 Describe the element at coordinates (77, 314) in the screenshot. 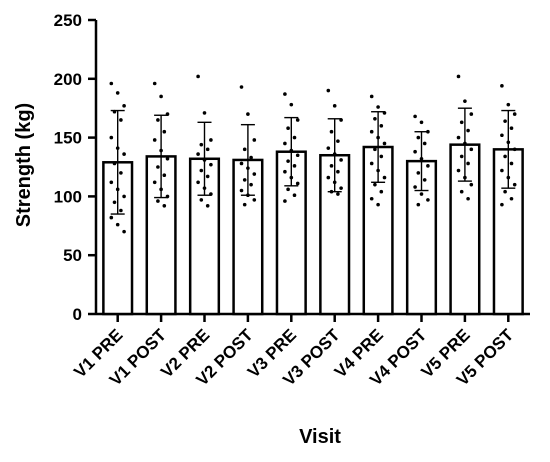

I see `y-tick-label: 0` at that location.